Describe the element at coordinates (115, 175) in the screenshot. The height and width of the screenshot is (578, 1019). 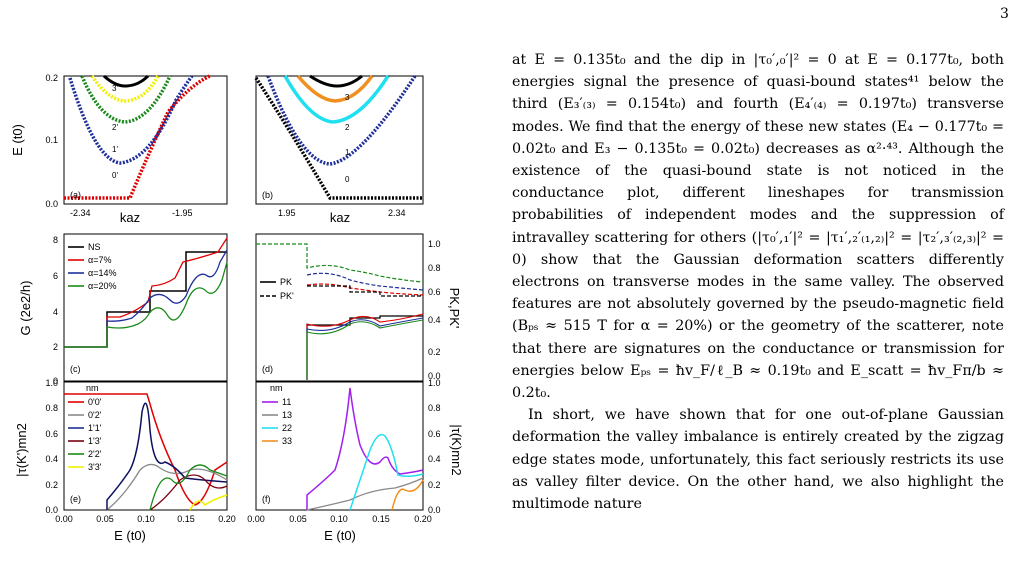
I see `mode-label-a: 0'` at that location.